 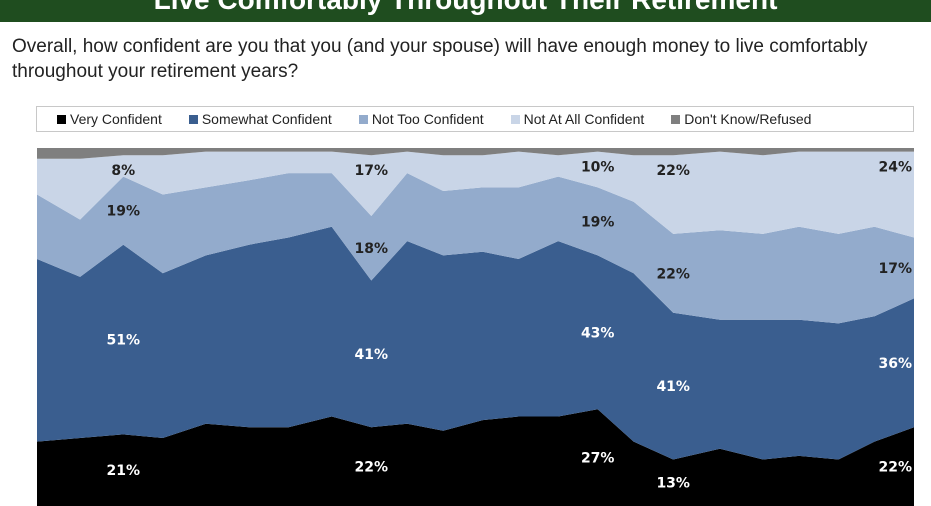 I want to click on data-label-somewhat-confident-9: 43%, so click(x=598, y=333).